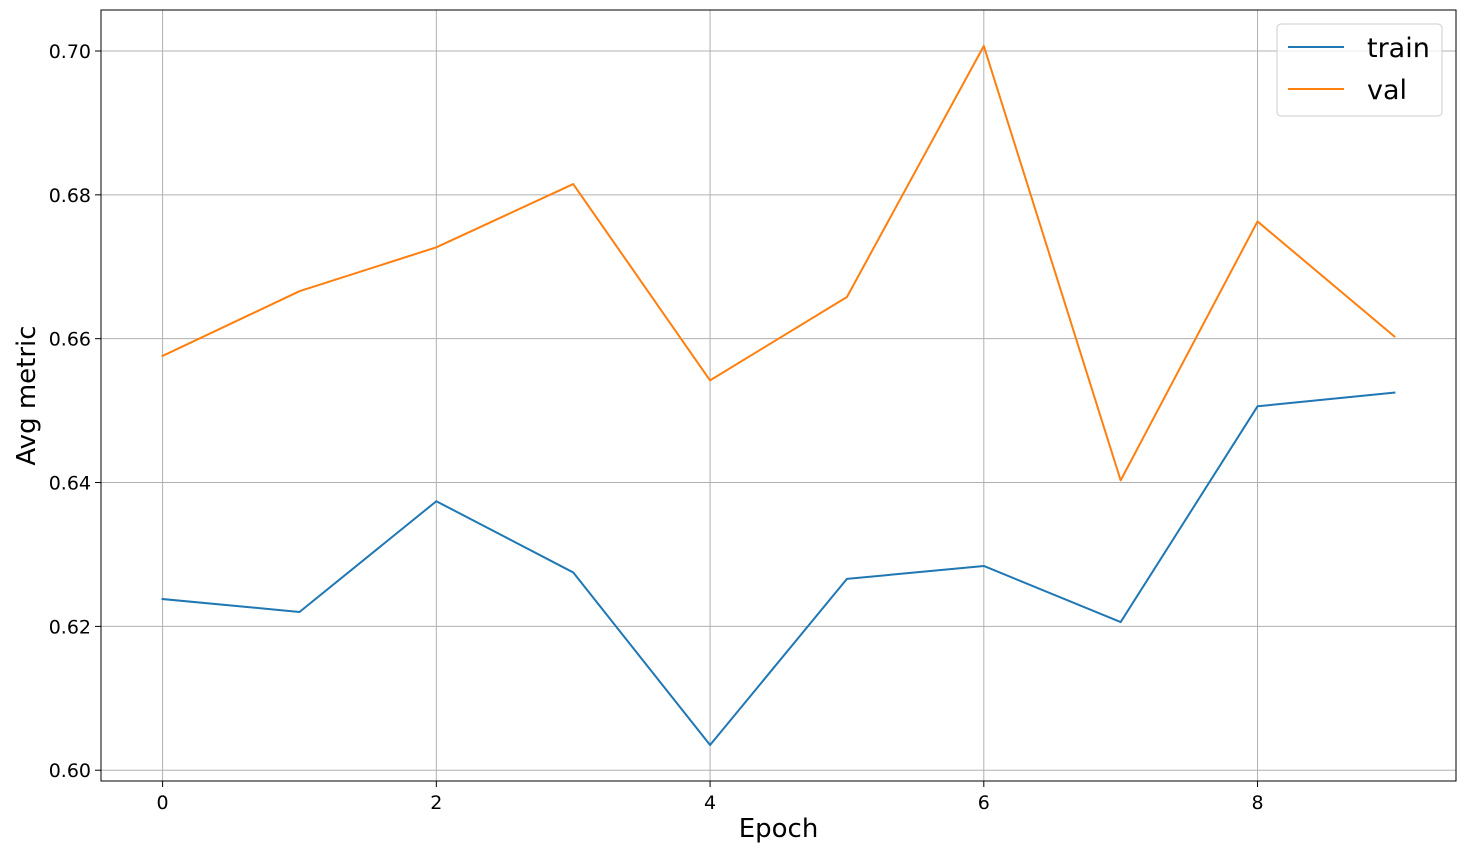 The width and height of the screenshot is (1465, 853). What do you see at coordinates (70, 196) in the screenshot?
I see `y-tick-label: 0.68` at bounding box center [70, 196].